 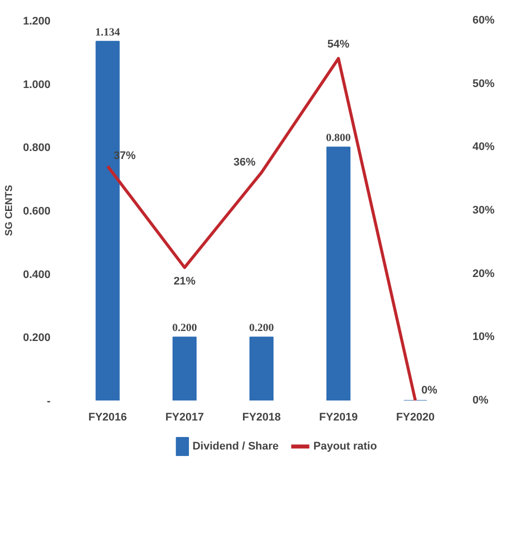 What do you see at coordinates (345, 446) in the screenshot?
I see `legend-label: Payout ratio` at bounding box center [345, 446].